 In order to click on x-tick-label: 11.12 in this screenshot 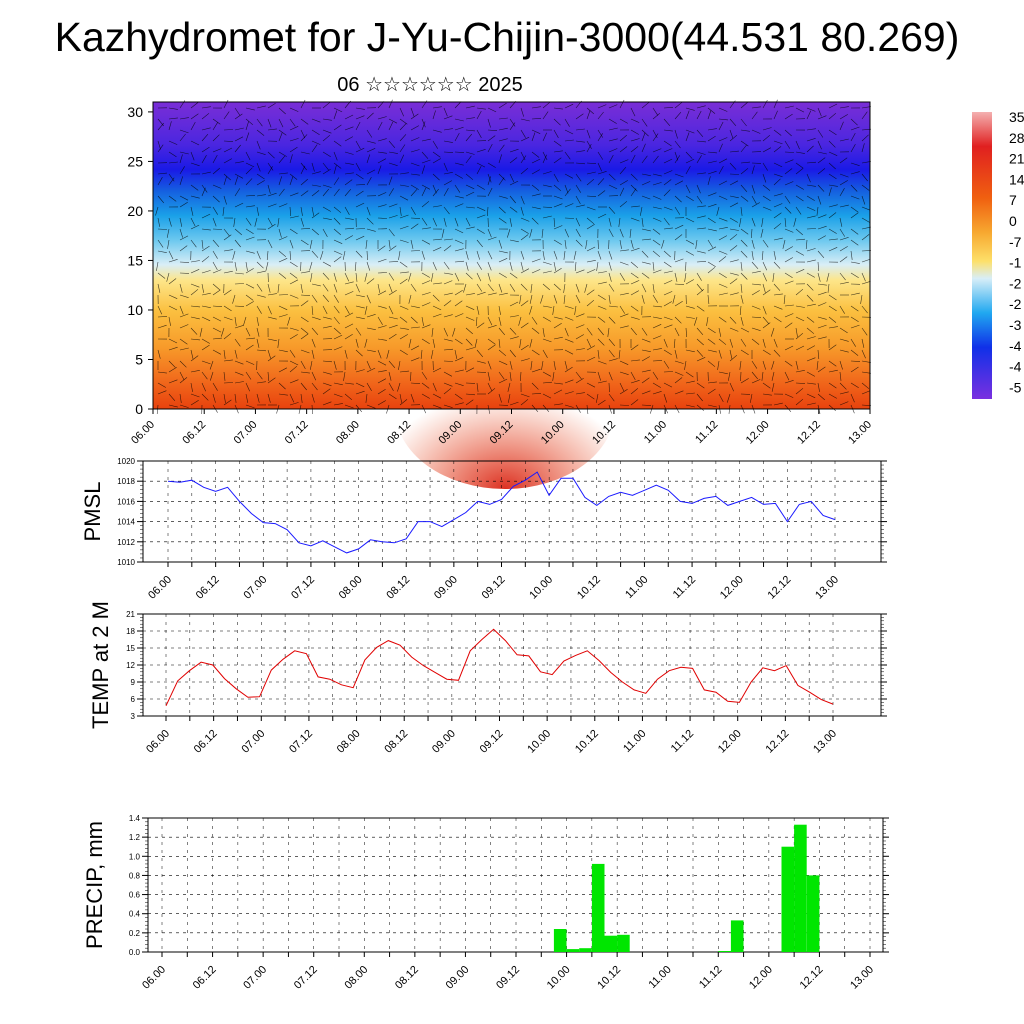, I will do `click(684, 587)`.